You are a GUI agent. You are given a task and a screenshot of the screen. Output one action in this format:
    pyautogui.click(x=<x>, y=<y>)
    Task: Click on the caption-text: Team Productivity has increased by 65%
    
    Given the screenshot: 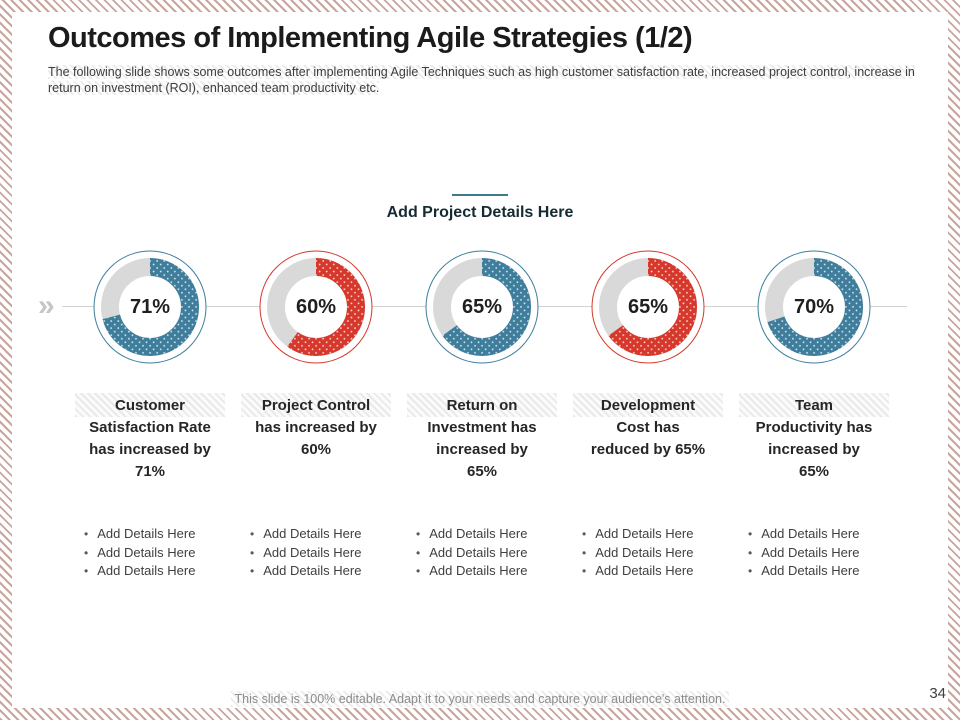 What is the action you would take?
    pyautogui.click(x=814, y=438)
    